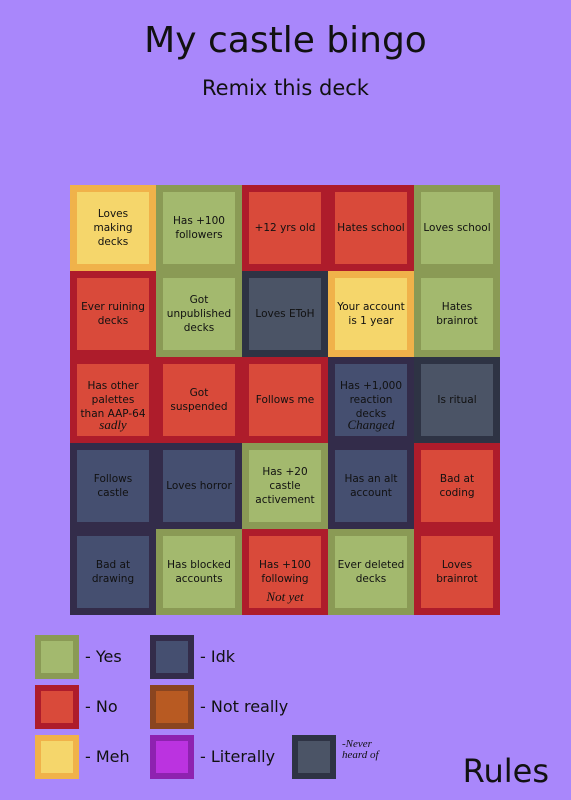 This screenshot has width=571, height=800. Describe the element at coordinates (285, 40) in the screenshot. I see `title: My castle bingo` at that location.